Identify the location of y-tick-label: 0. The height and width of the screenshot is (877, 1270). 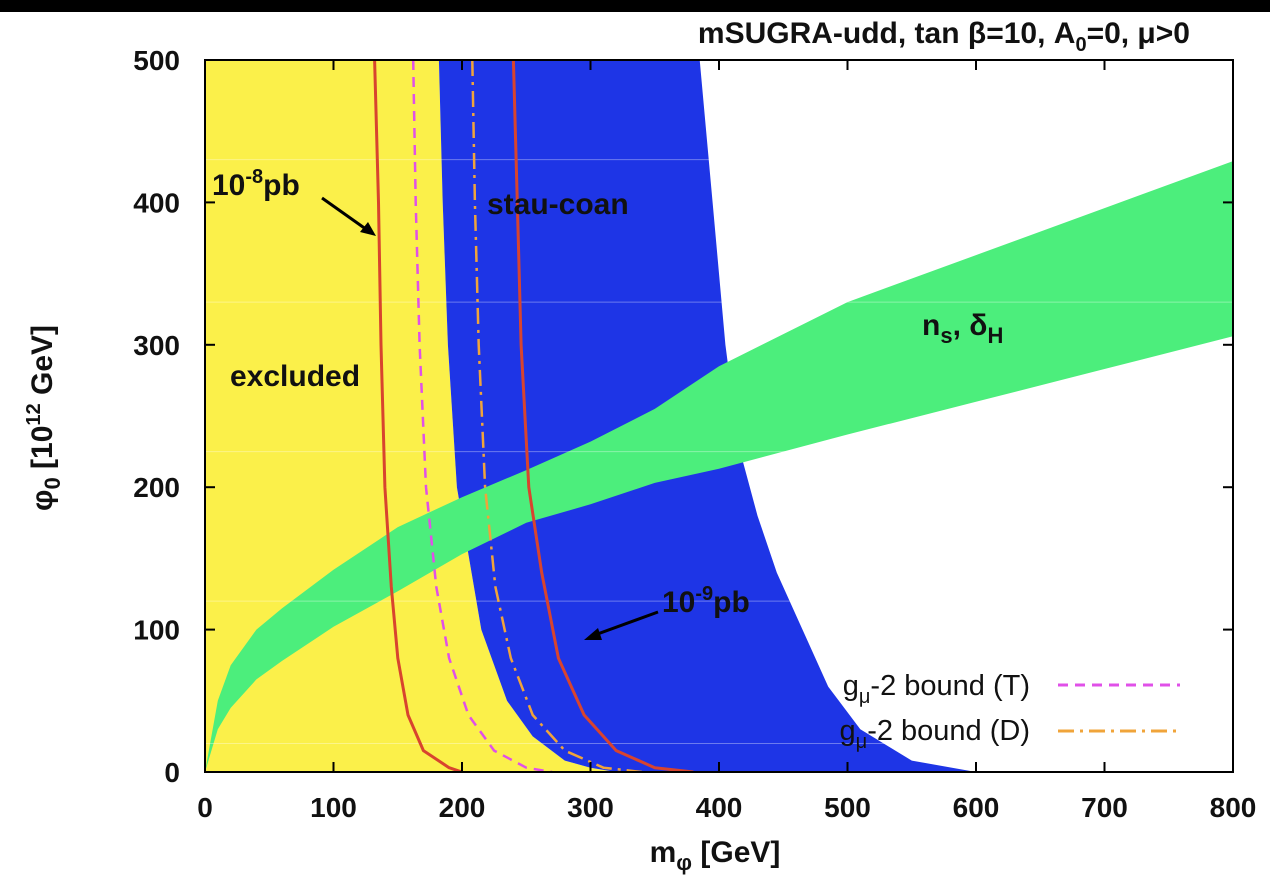
(172, 772).